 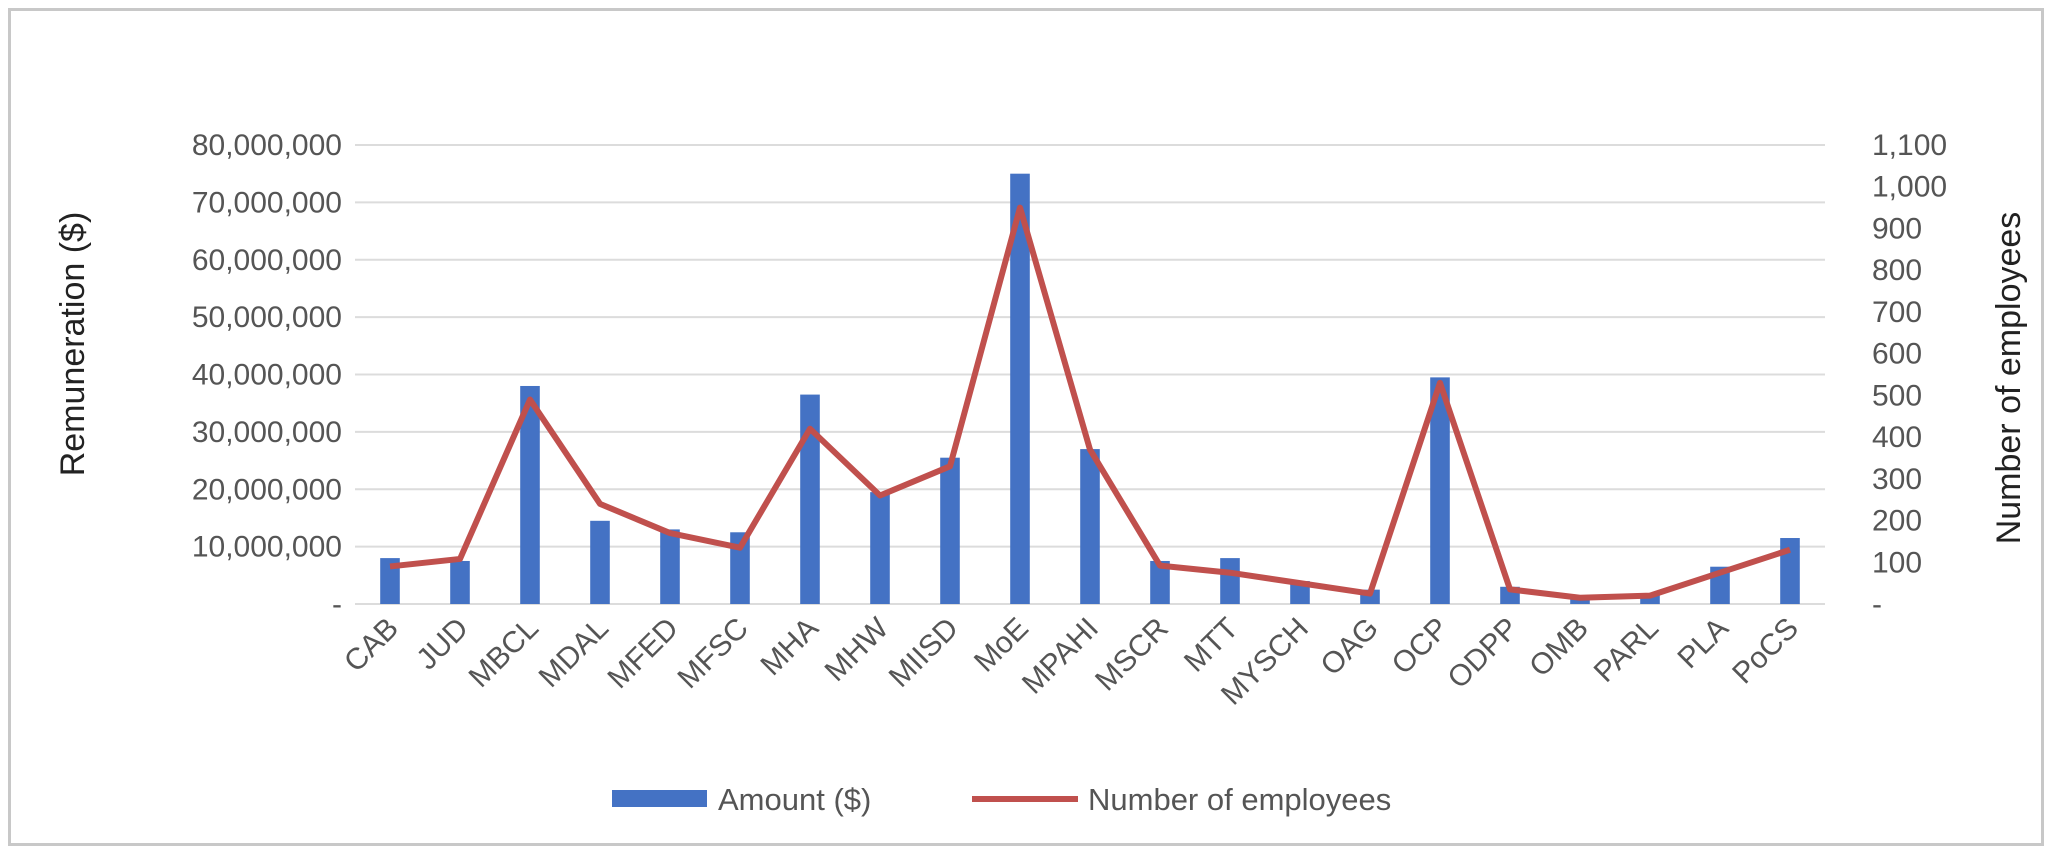 I want to click on y-right-tick-label: -, so click(x=1877, y=604).